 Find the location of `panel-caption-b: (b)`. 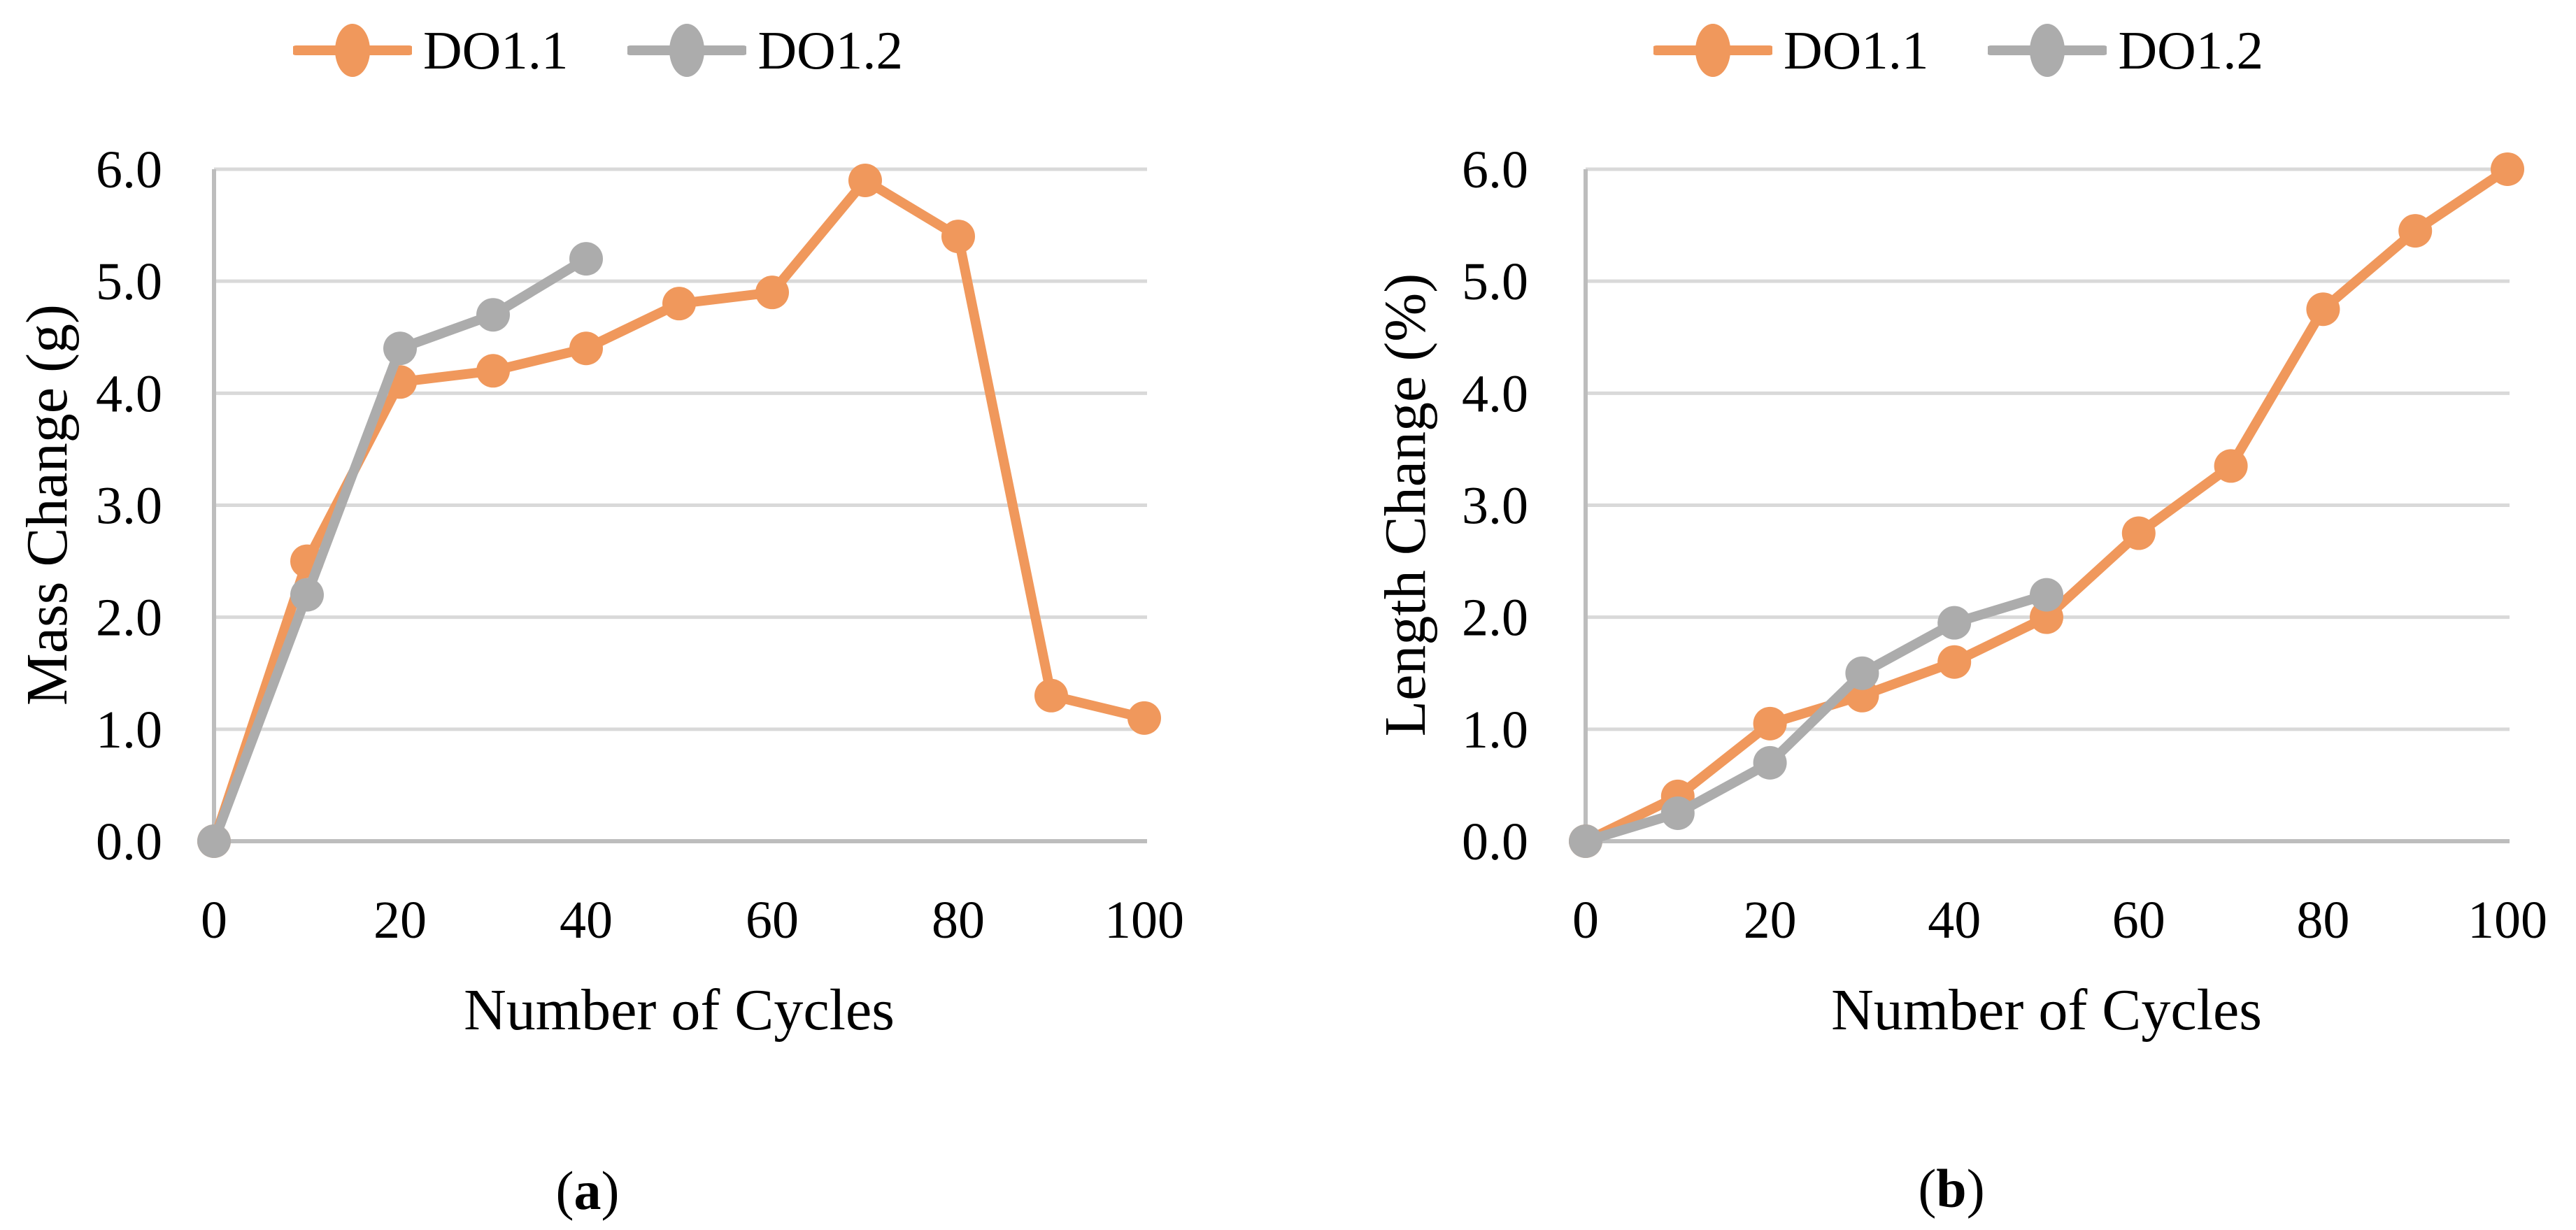

panel-caption-b: (b) is located at coordinates (1951, 1188).